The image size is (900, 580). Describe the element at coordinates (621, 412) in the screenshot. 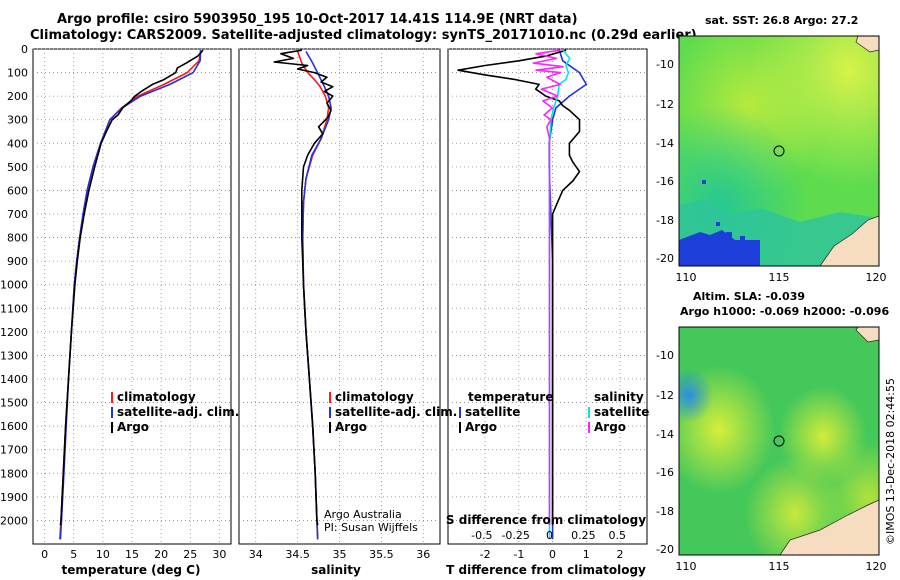

I see `diff-legend-s-satellite: satellite` at that location.